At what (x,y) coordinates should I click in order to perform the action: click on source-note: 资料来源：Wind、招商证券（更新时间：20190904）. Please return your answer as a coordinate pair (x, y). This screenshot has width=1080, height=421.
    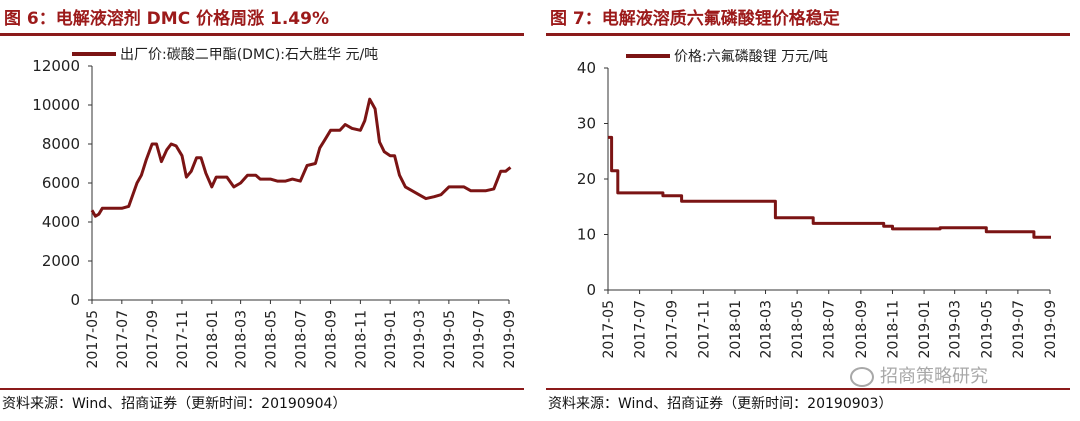
    Looking at the image, I should click on (174, 404).